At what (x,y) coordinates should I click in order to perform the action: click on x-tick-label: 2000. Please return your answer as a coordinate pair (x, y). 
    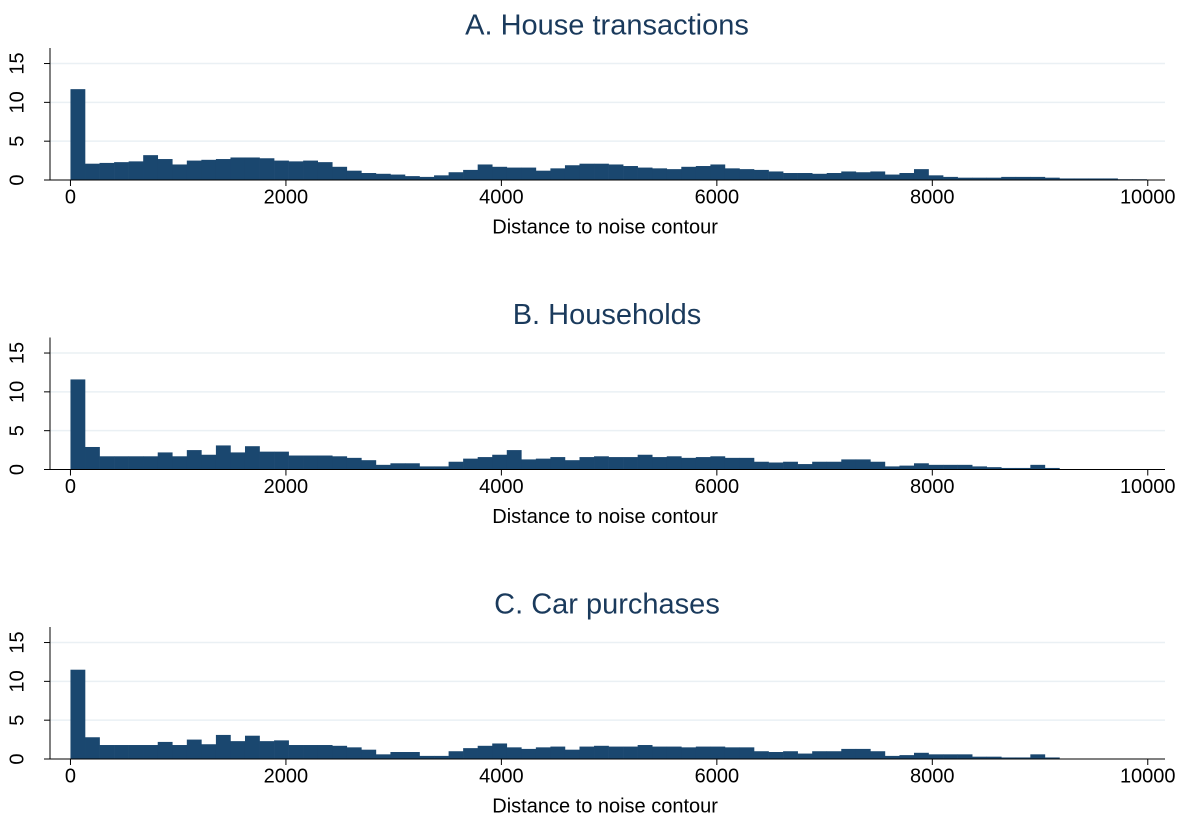
    Looking at the image, I should click on (286, 487).